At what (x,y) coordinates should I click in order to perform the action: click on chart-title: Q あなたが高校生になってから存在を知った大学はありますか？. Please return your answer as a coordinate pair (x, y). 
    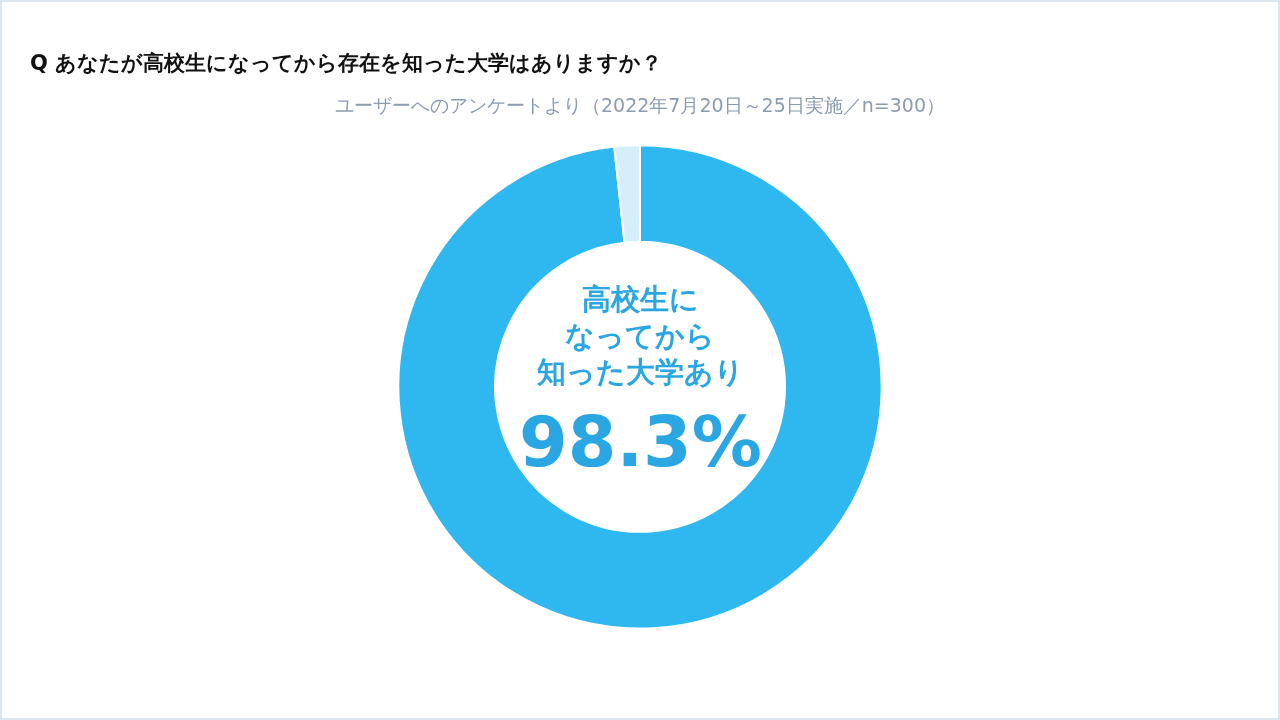
    Looking at the image, I should click on (346, 63).